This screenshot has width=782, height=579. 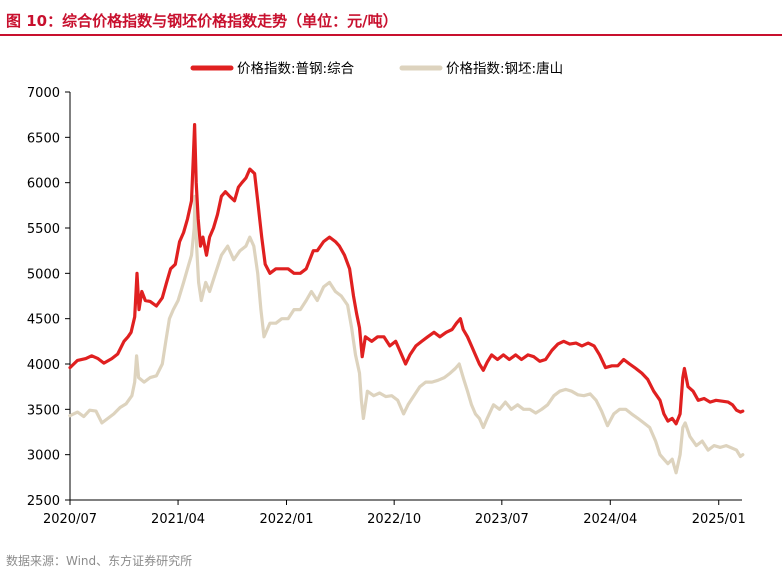 I want to click on x-tick-label: 2023/07, so click(x=502, y=519).